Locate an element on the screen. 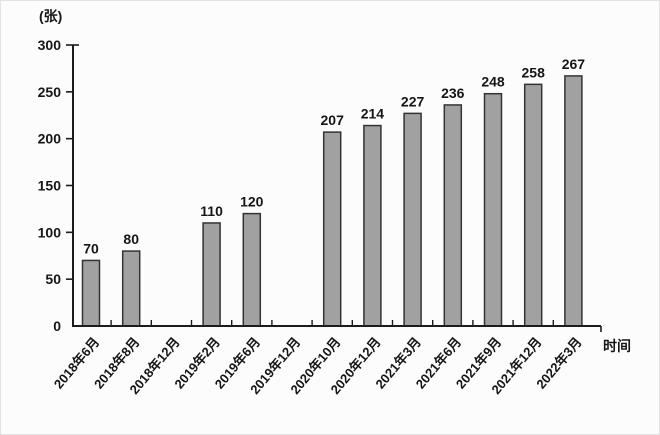  y-tick-label: 0 is located at coordinates (57, 326).